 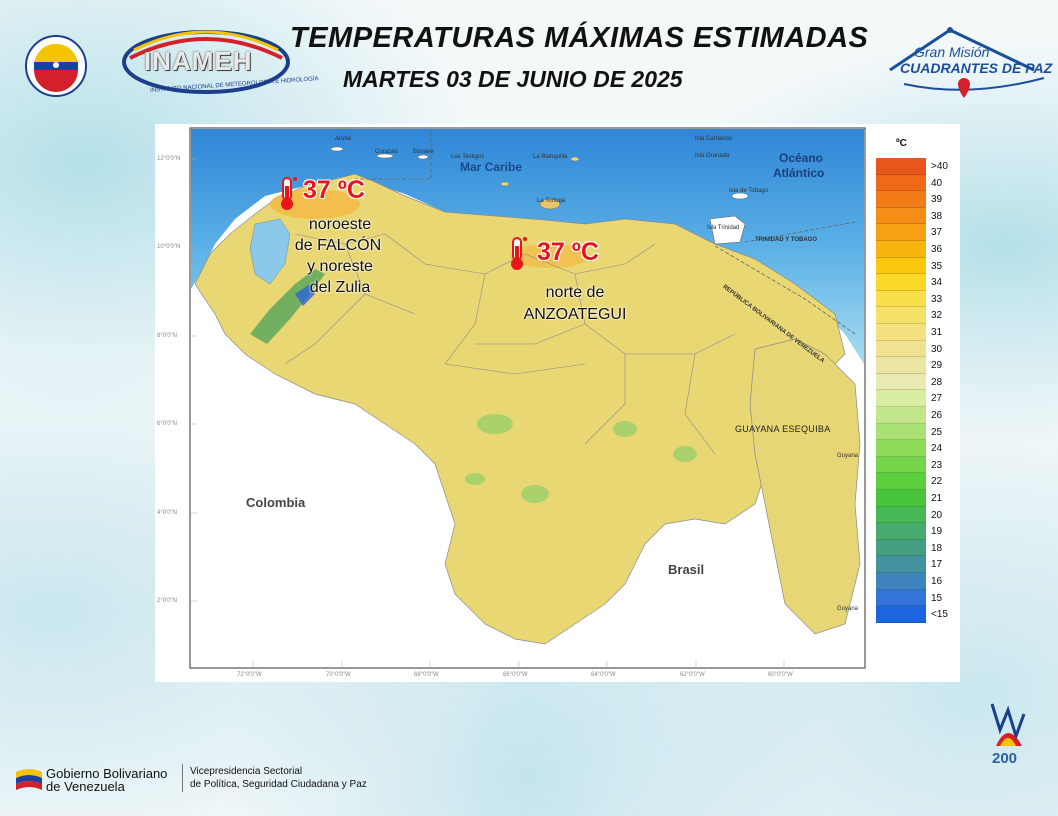 What do you see at coordinates (1008, 748) in the screenshot?
I see `bicentenario-logo: 200` at bounding box center [1008, 748].